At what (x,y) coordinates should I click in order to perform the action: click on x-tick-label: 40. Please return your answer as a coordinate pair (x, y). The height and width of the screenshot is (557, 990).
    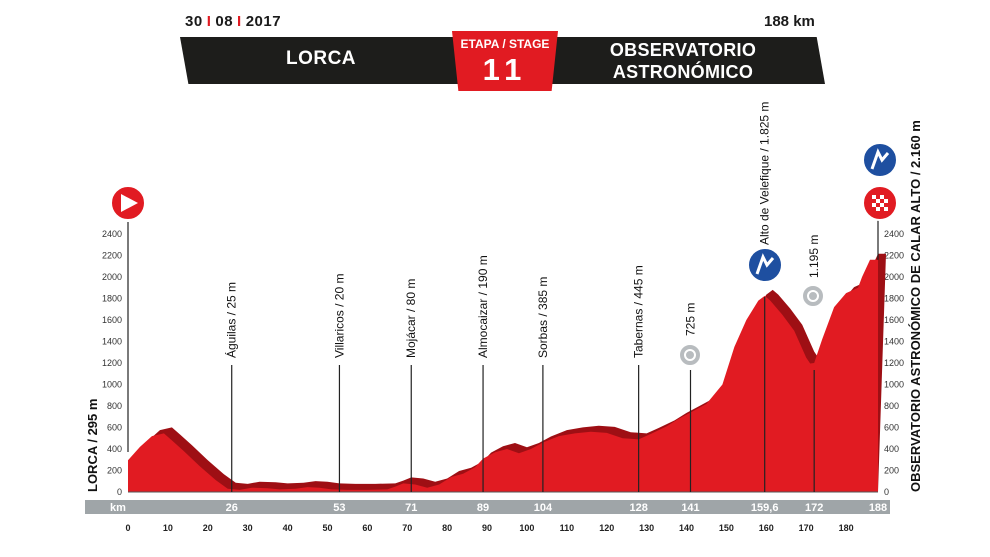
    Looking at the image, I should click on (288, 528).